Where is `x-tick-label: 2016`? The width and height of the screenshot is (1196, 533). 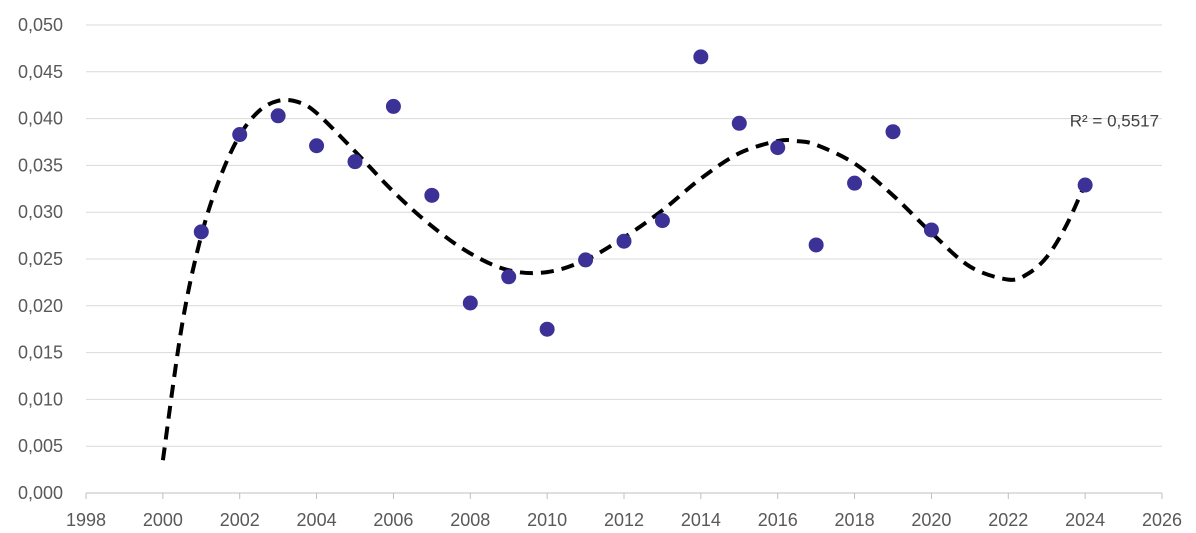 x-tick-label: 2016 is located at coordinates (778, 520).